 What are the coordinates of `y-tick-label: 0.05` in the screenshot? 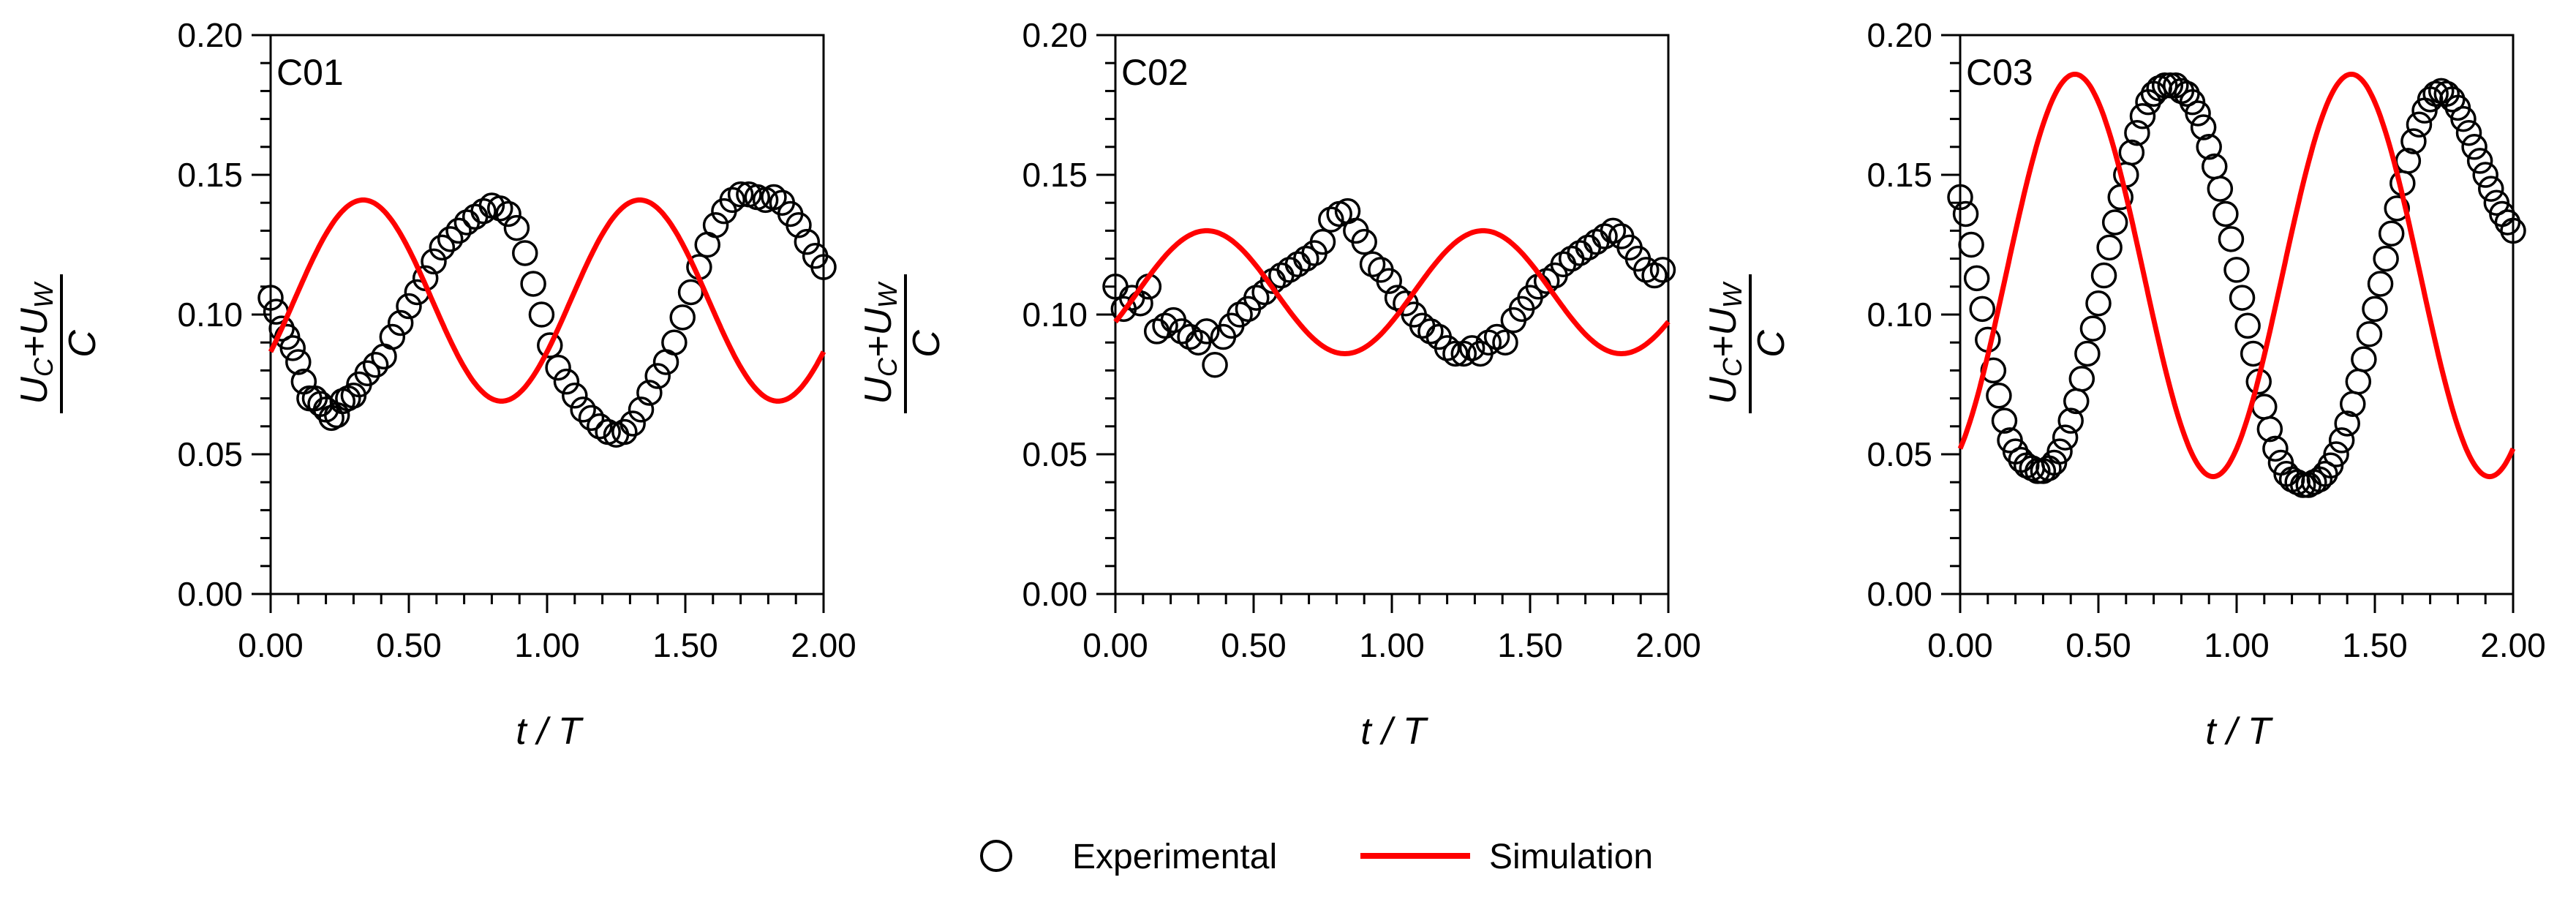 It's located at (1055, 454).